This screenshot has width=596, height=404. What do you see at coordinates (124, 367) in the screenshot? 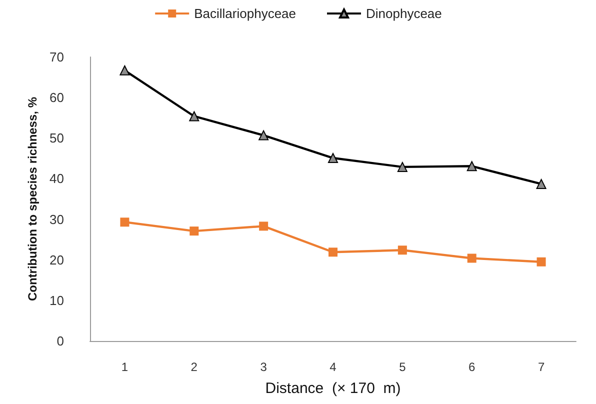
I see `x-tick-label: 1` at bounding box center [124, 367].